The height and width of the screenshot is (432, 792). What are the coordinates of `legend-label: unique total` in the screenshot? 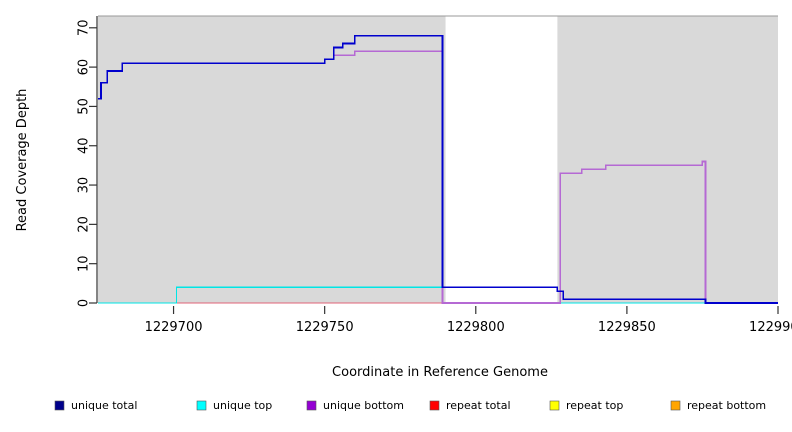 It's located at (104, 405).